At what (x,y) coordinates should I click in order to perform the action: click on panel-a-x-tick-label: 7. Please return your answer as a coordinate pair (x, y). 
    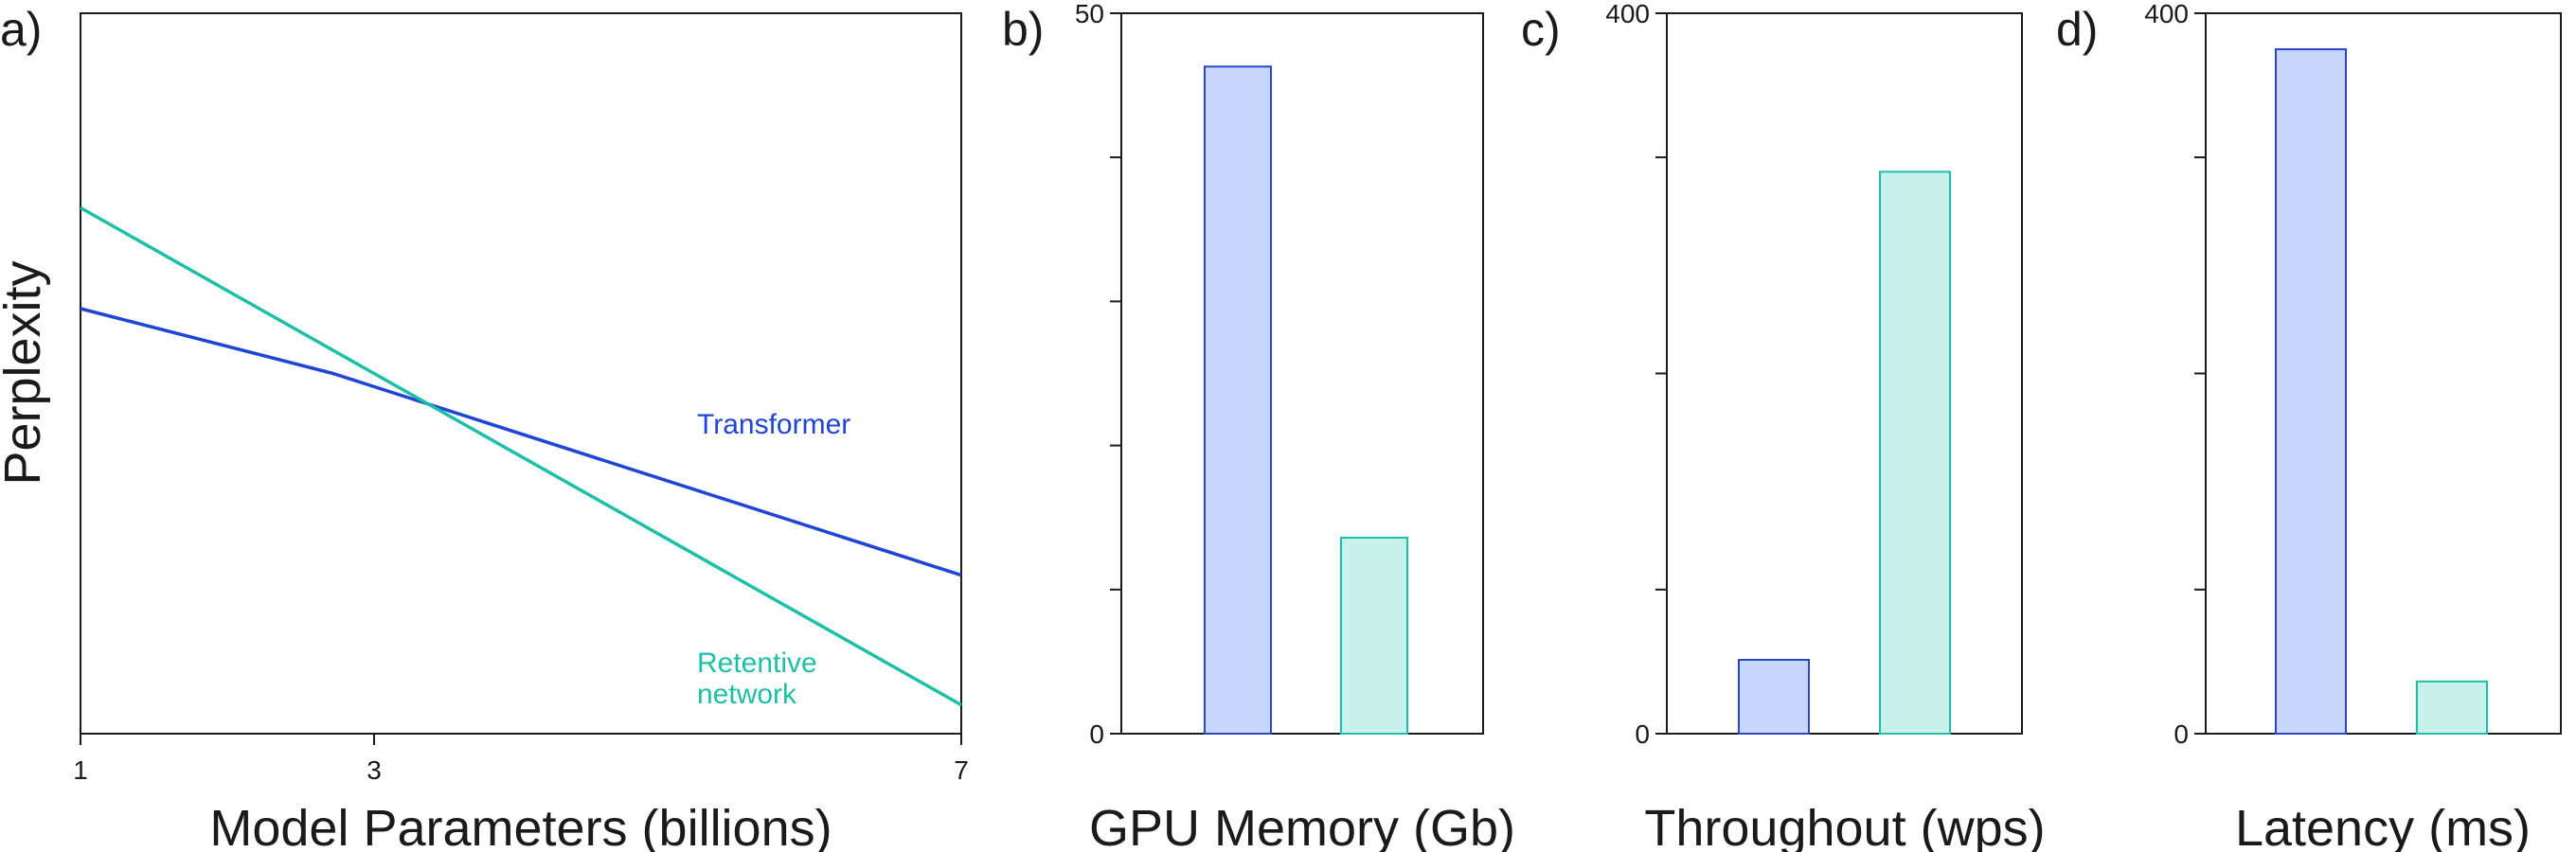
    Looking at the image, I should click on (961, 770).